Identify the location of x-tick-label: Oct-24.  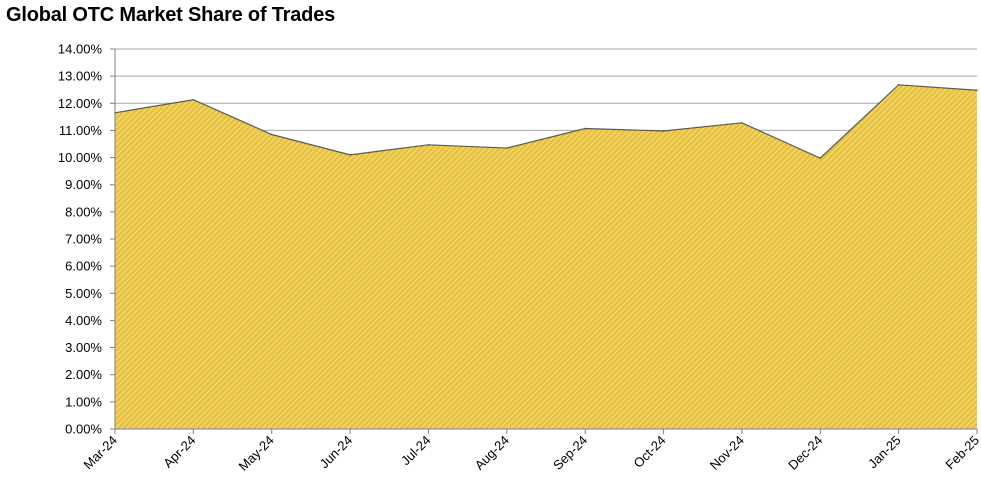
(649, 452).